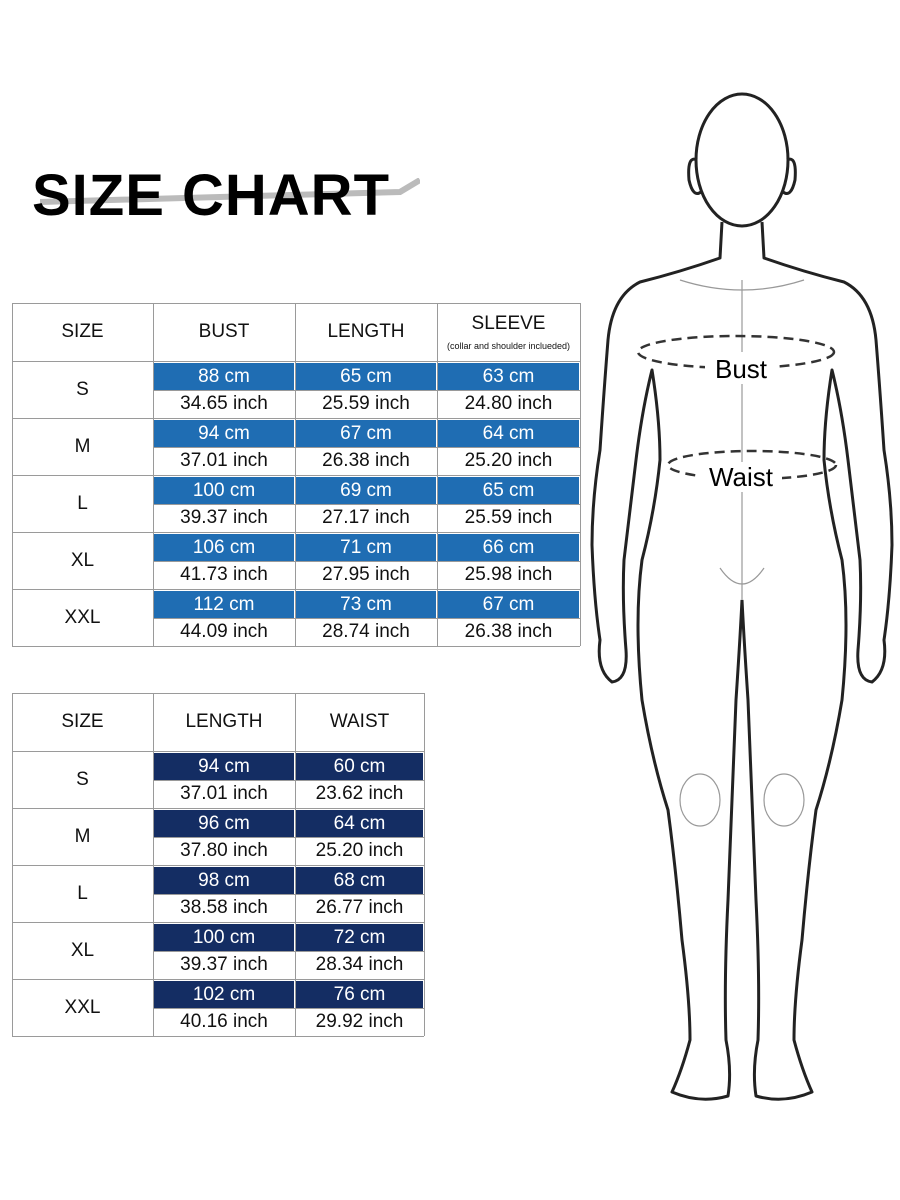  Describe the element at coordinates (359, 994) in the screenshot. I see `cm-cell: 76 cm` at that location.